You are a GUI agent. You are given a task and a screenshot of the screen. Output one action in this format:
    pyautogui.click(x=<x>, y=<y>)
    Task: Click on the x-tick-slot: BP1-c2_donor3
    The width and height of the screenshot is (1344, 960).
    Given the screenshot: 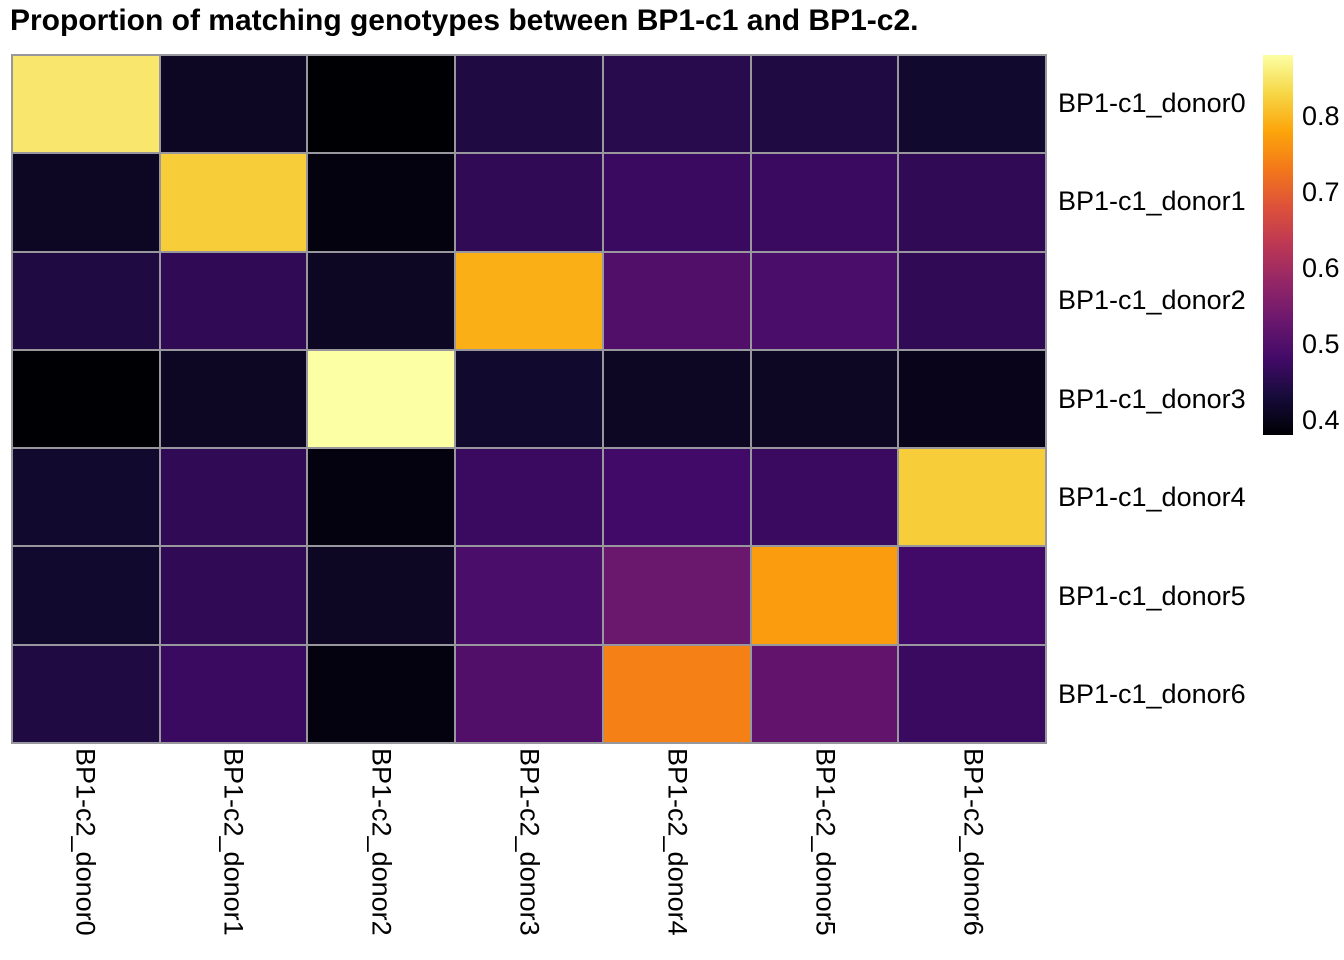 What is the action you would take?
    pyautogui.click(x=529, y=850)
    